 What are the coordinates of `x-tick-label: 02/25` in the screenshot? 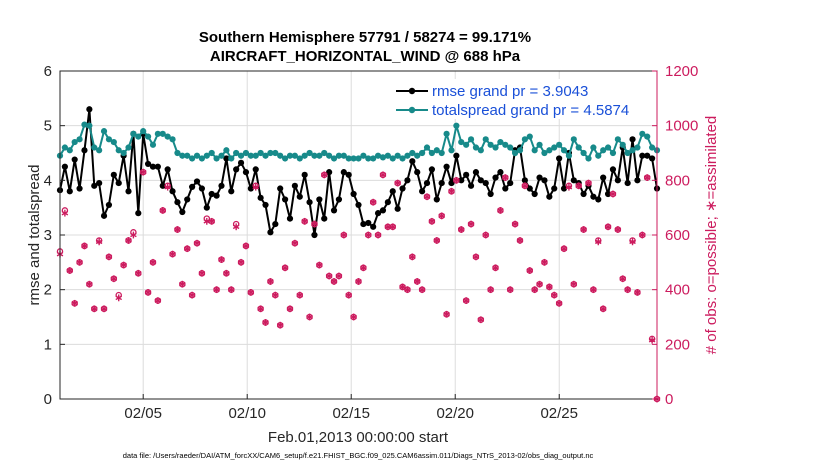 It's located at (559, 413).